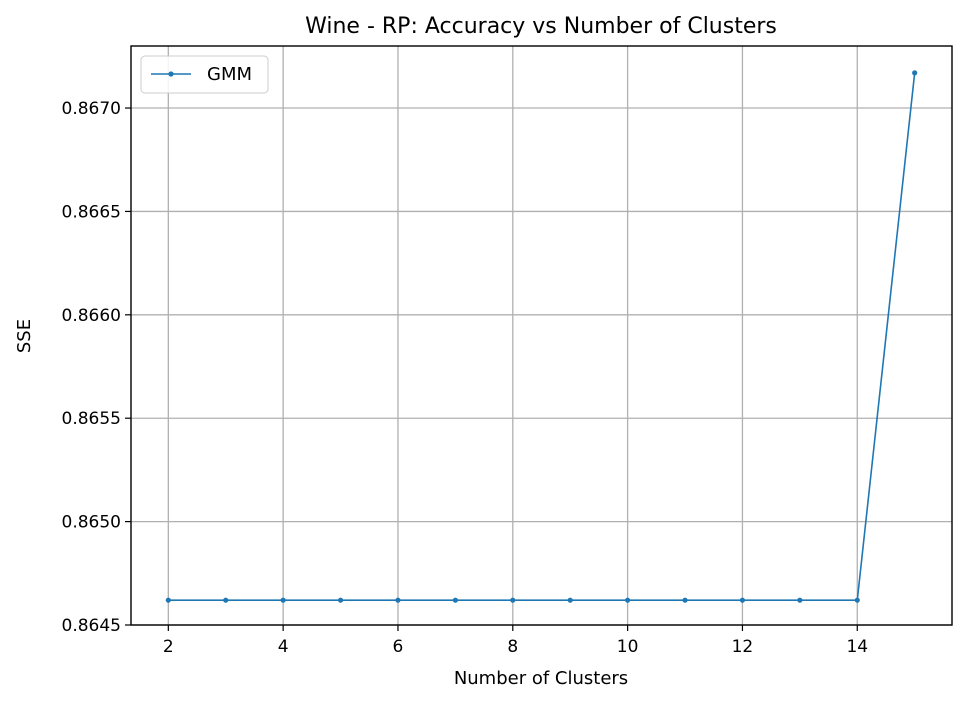 This screenshot has height=704, width=971. Describe the element at coordinates (628, 647) in the screenshot. I see `x-tick-label: 10` at that location.